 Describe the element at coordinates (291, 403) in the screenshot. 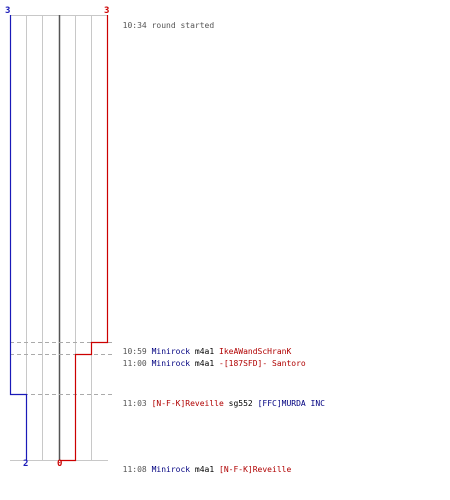

I see `event-victim: [FFC]MURDA INC` at that location.